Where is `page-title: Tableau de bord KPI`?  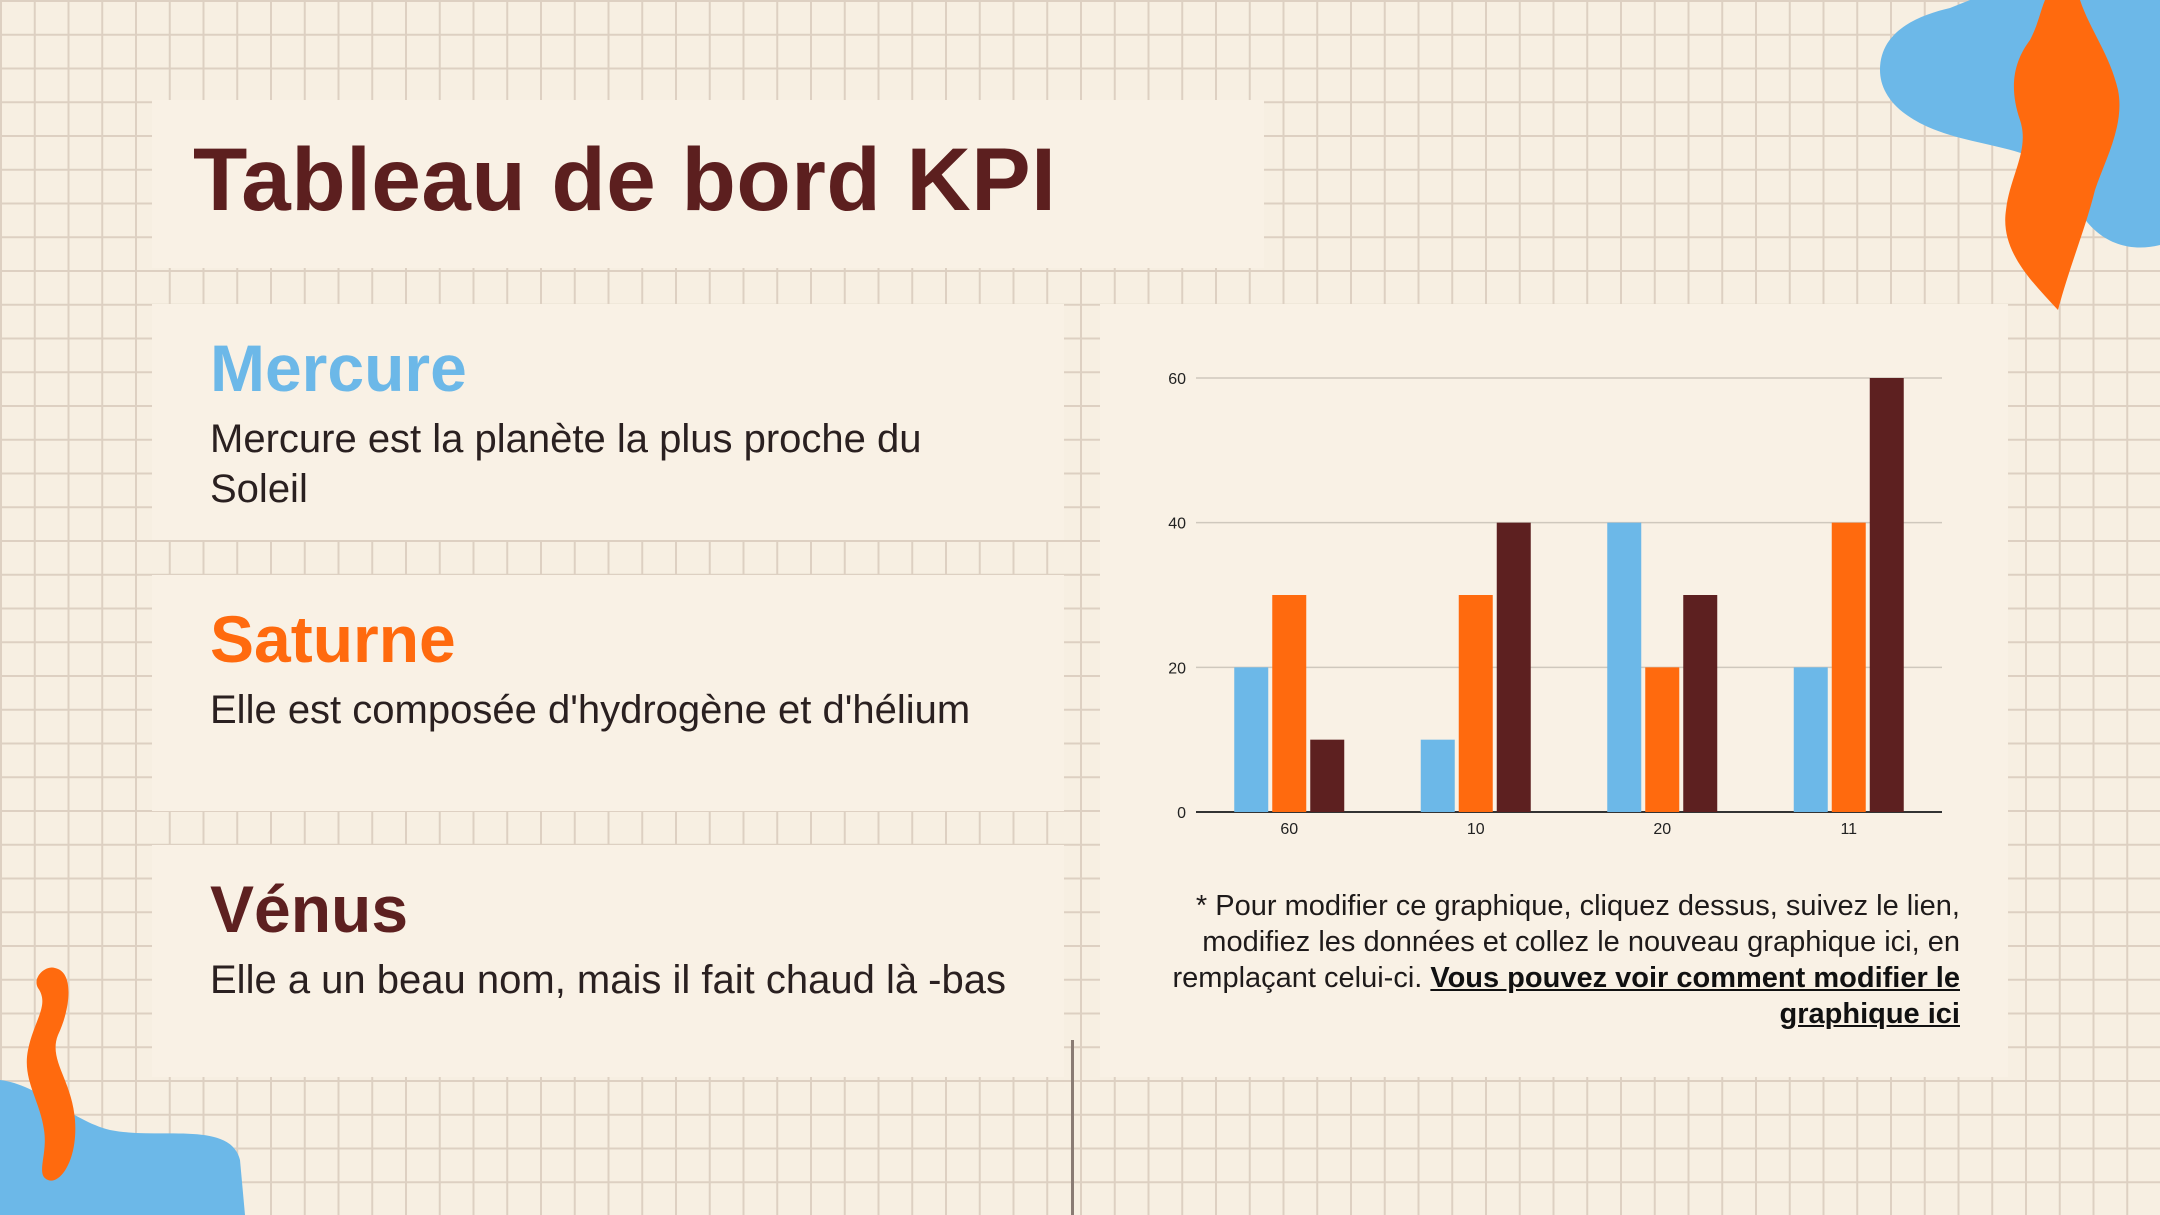
page-title: Tableau de bord KPI is located at coordinates (625, 179).